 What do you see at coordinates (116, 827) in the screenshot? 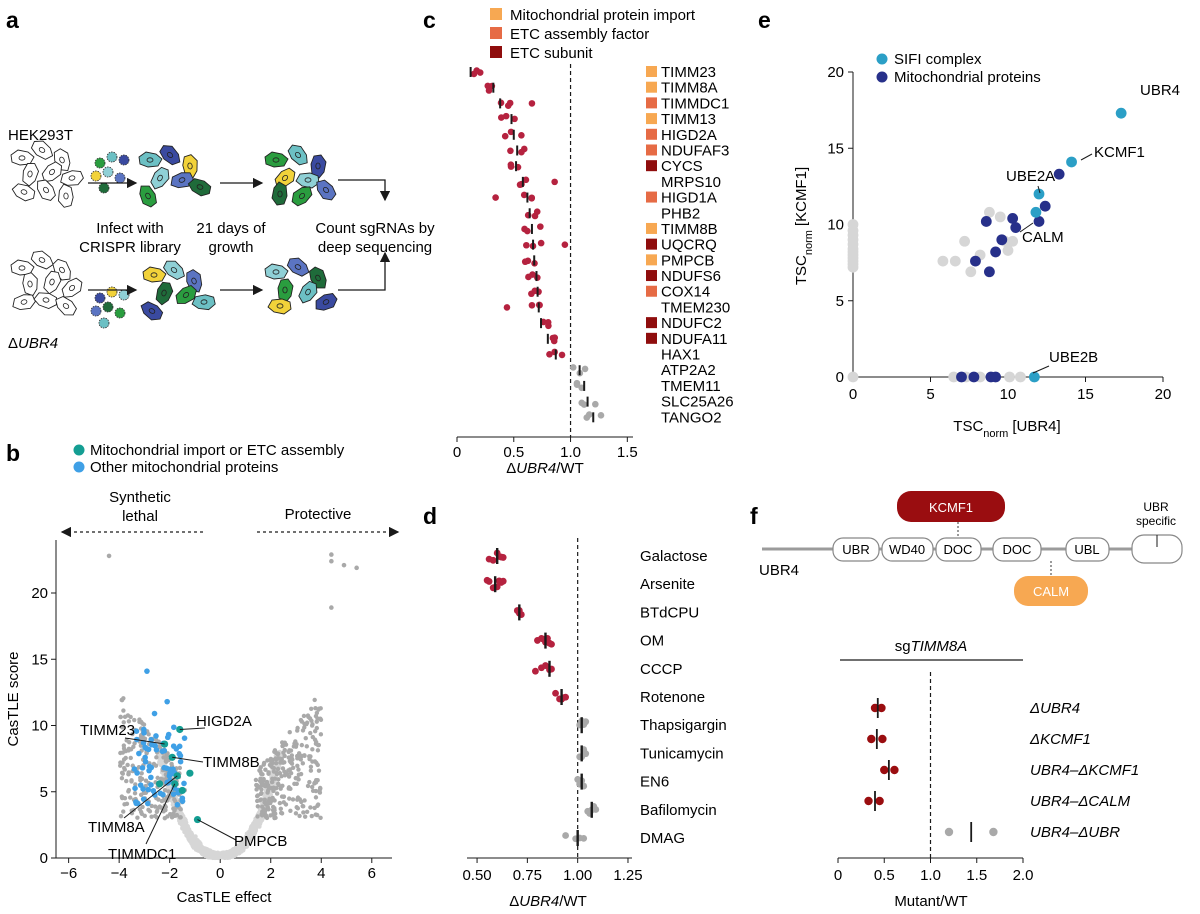
I see `b-gene-label: TIMM8A` at bounding box center [116, 827].